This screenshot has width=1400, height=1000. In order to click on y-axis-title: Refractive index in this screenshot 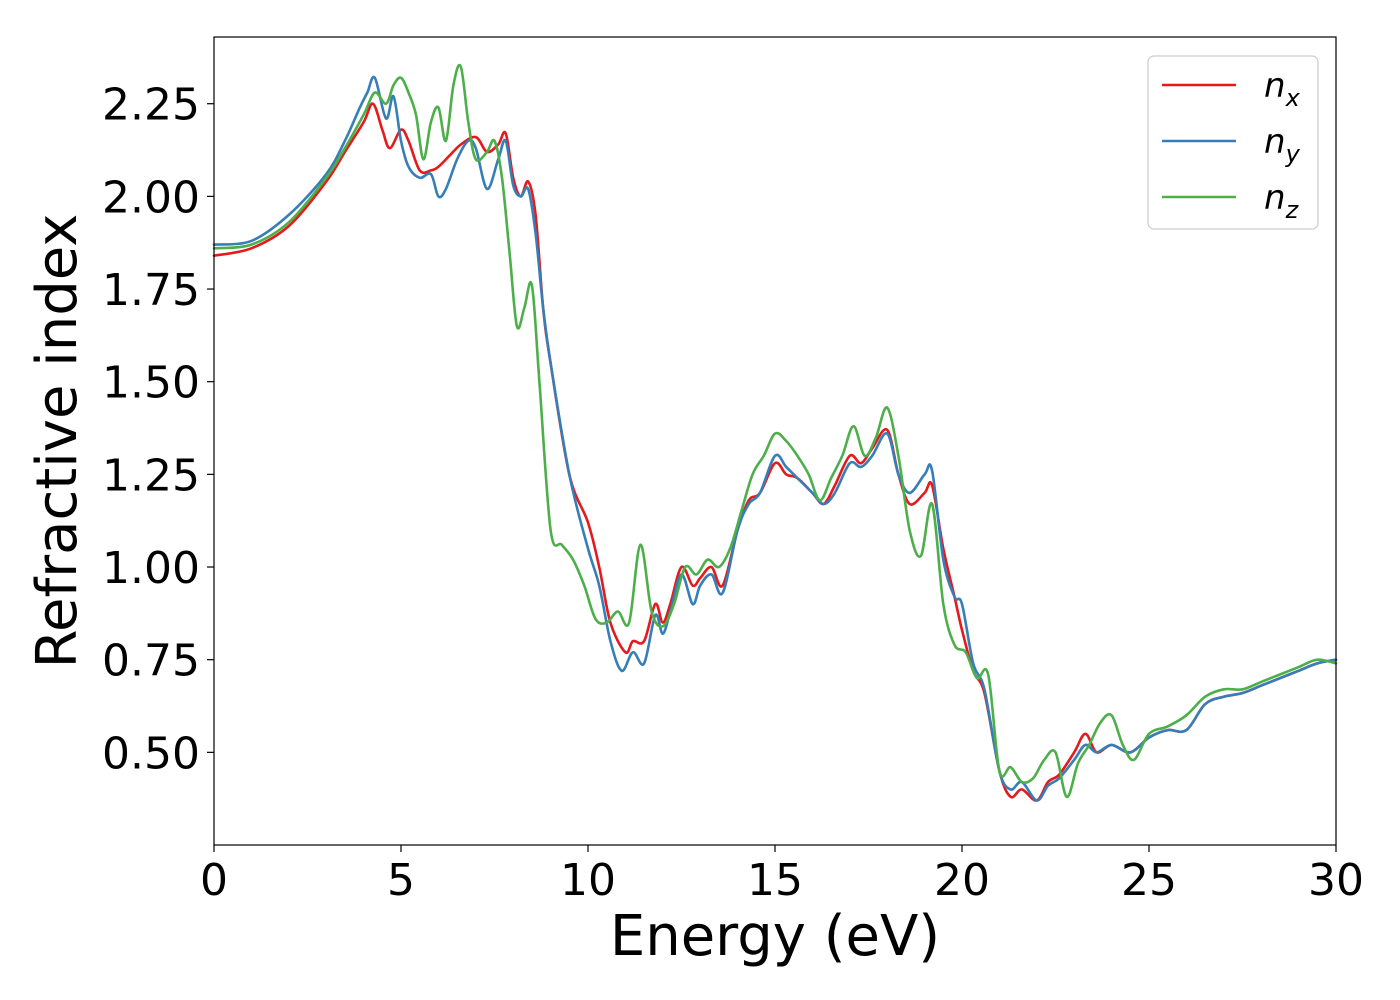, I will do `click(57, 441)`.